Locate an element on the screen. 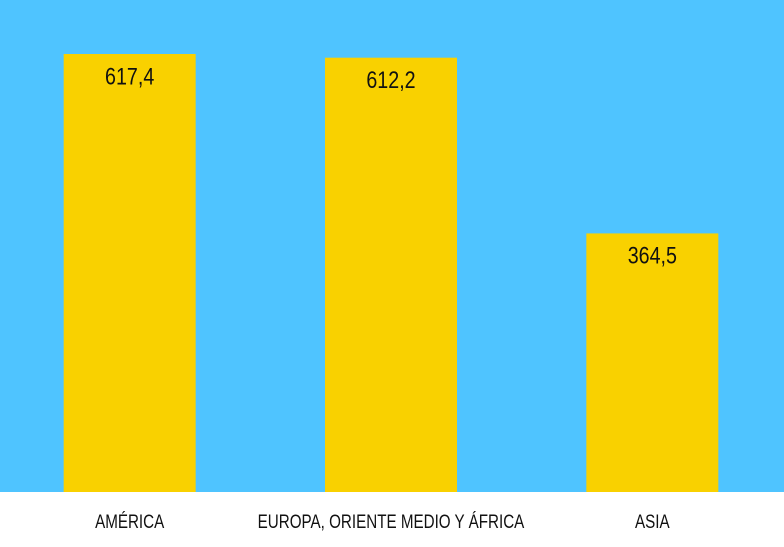 This screenshot has height=547, width=784. value-label: 612,2 is located at coordinates (390, 79).